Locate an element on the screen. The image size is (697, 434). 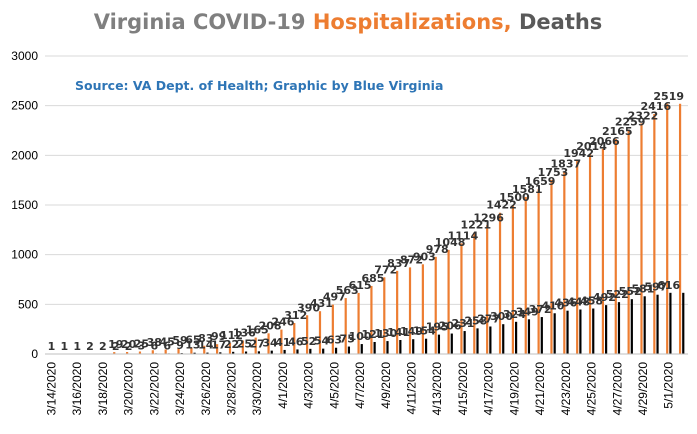
x-tick-label: 4/11/2020 is located at coordinates (412, 388).